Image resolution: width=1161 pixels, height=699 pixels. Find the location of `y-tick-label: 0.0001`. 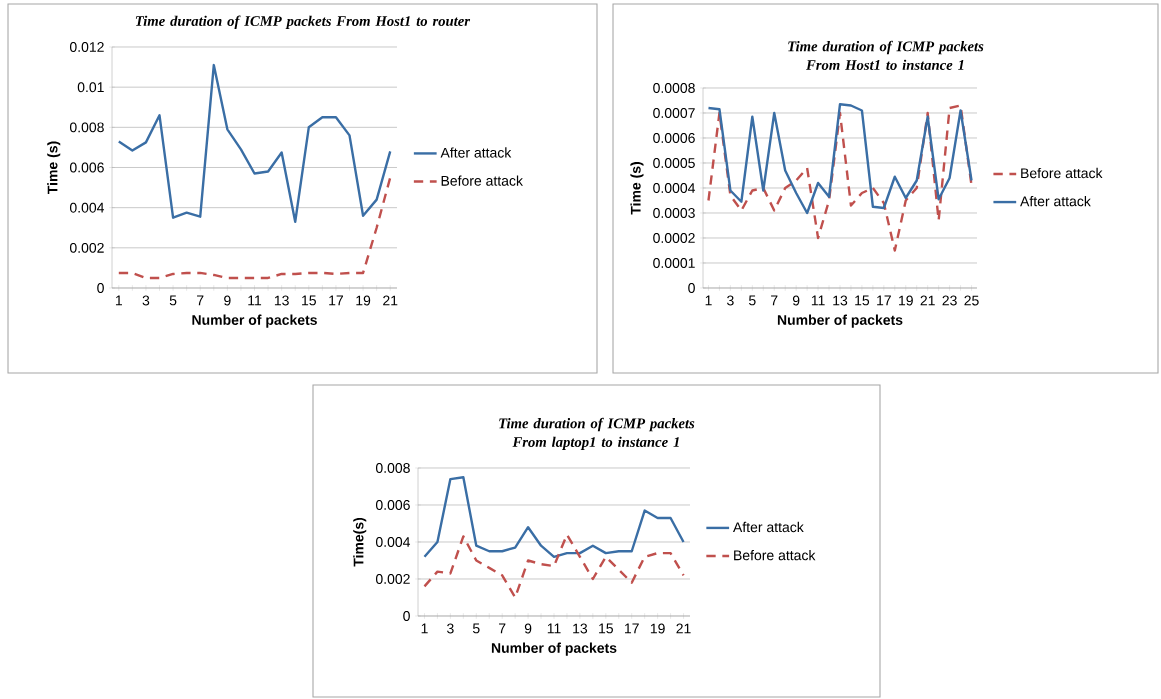

y-tick-label: 0.0001 is located at coordinates (674, 263).